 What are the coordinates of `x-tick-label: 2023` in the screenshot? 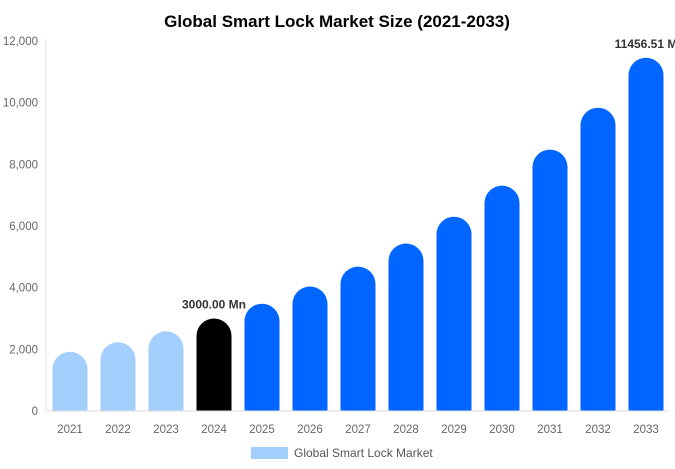 It's located at (166, 430).